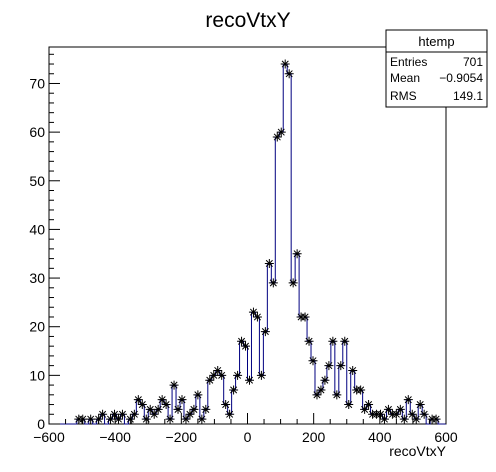 The height and width of the screenshot is (472, 496). I want to click on stats-mean-label: Mean, so click(405, 78).